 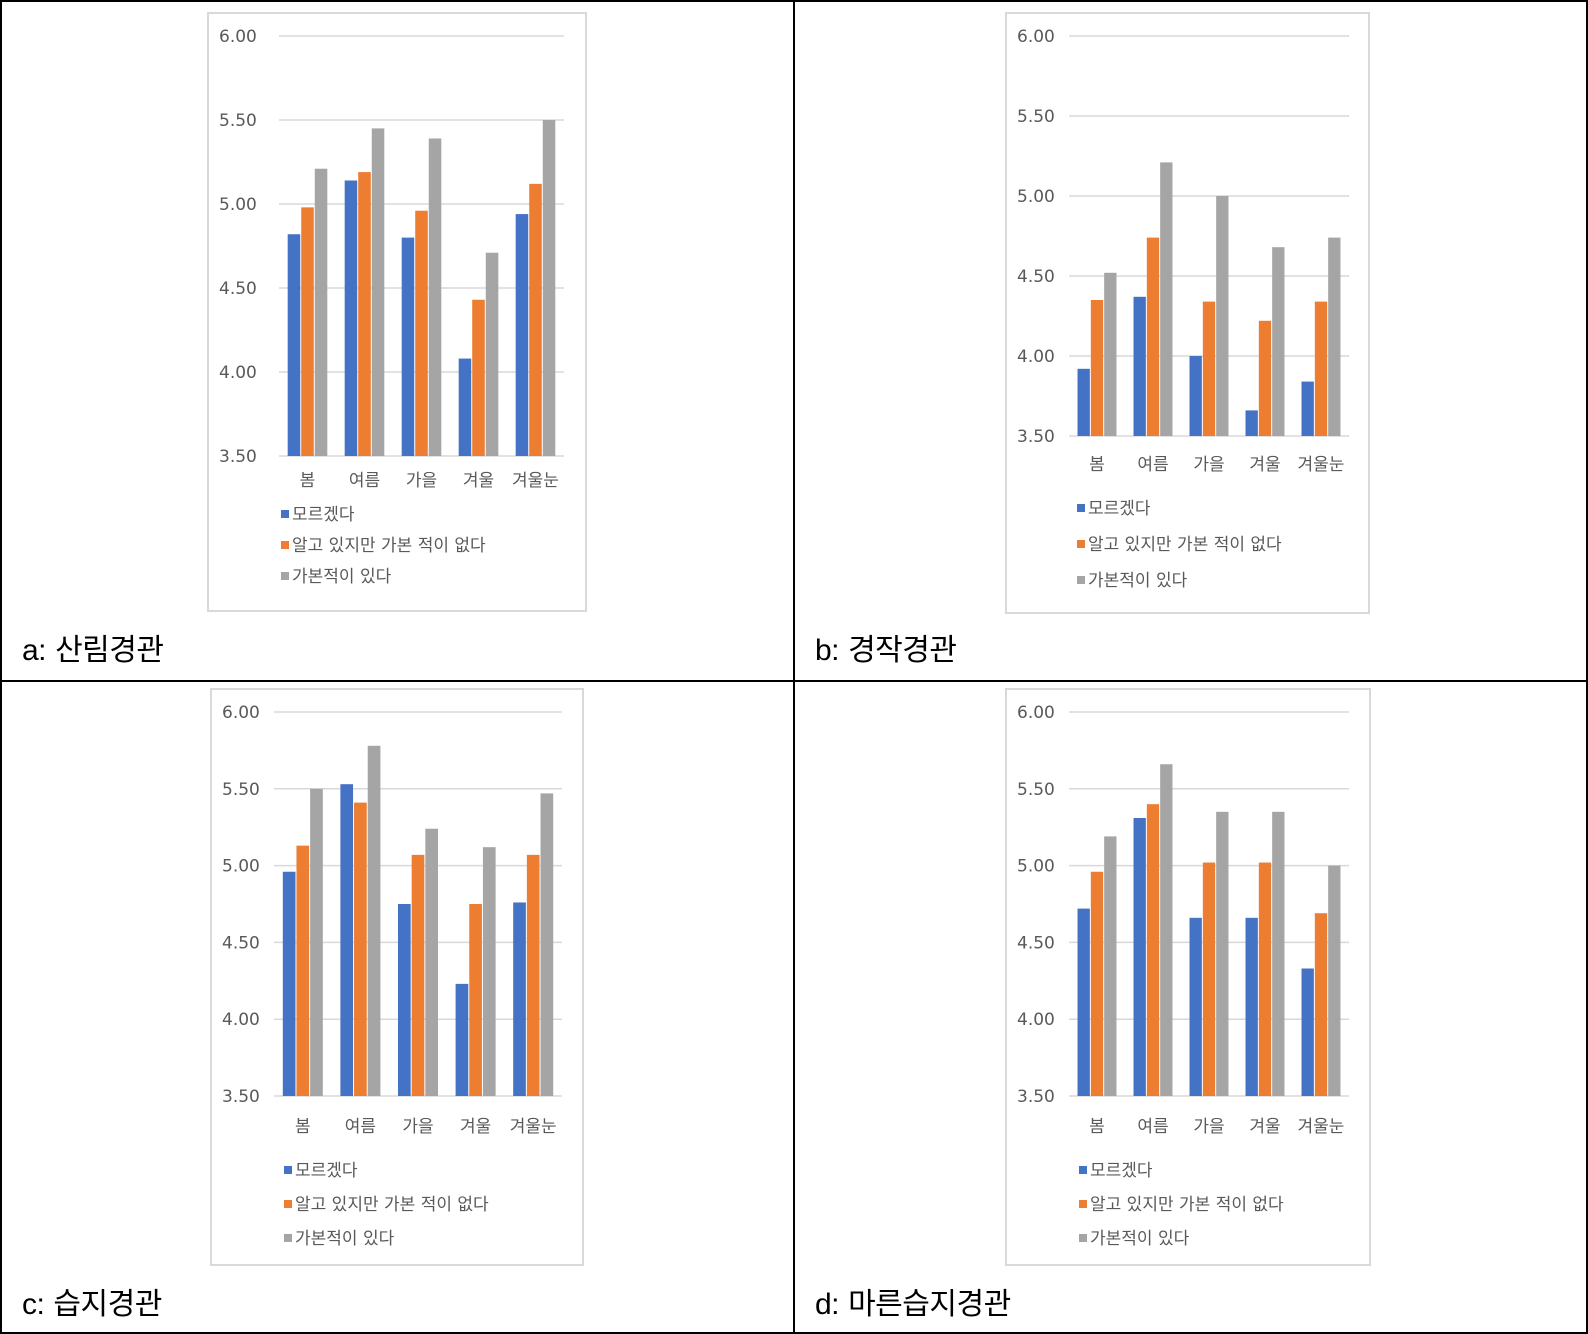 What do you see at coordinates (827, 650) in the screenshot?
I see `caption-letter: b:` at bounding box center [827, 650].